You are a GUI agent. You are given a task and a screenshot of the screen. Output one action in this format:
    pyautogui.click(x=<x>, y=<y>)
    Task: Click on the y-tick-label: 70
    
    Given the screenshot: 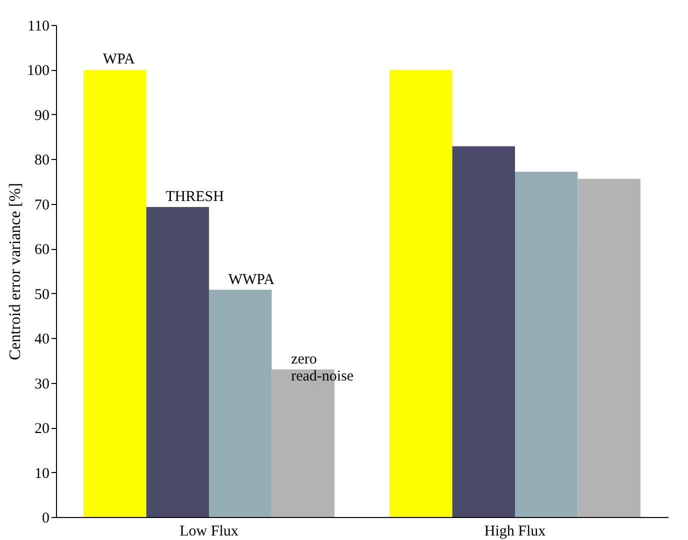 What is the action you would take?
    pyautogui.click(x=42, y=205)
    